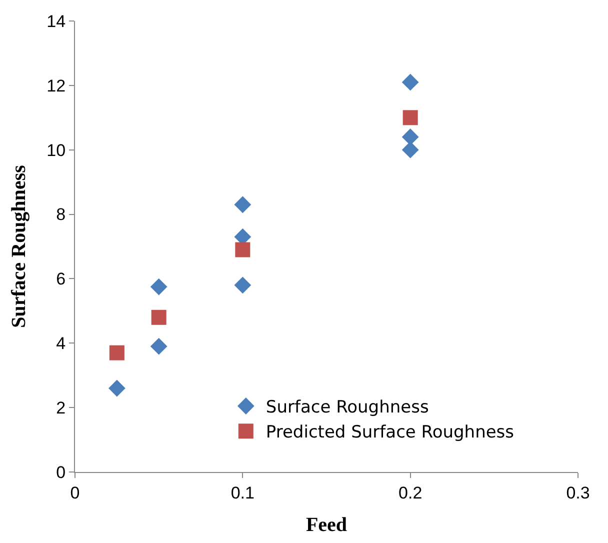 The height and width of the screenshot is (543, 608). What do you see at coordinates (327, 525) in the screenshot?
I see `x-axis-title: Feed` at bounding box center [327, 525].